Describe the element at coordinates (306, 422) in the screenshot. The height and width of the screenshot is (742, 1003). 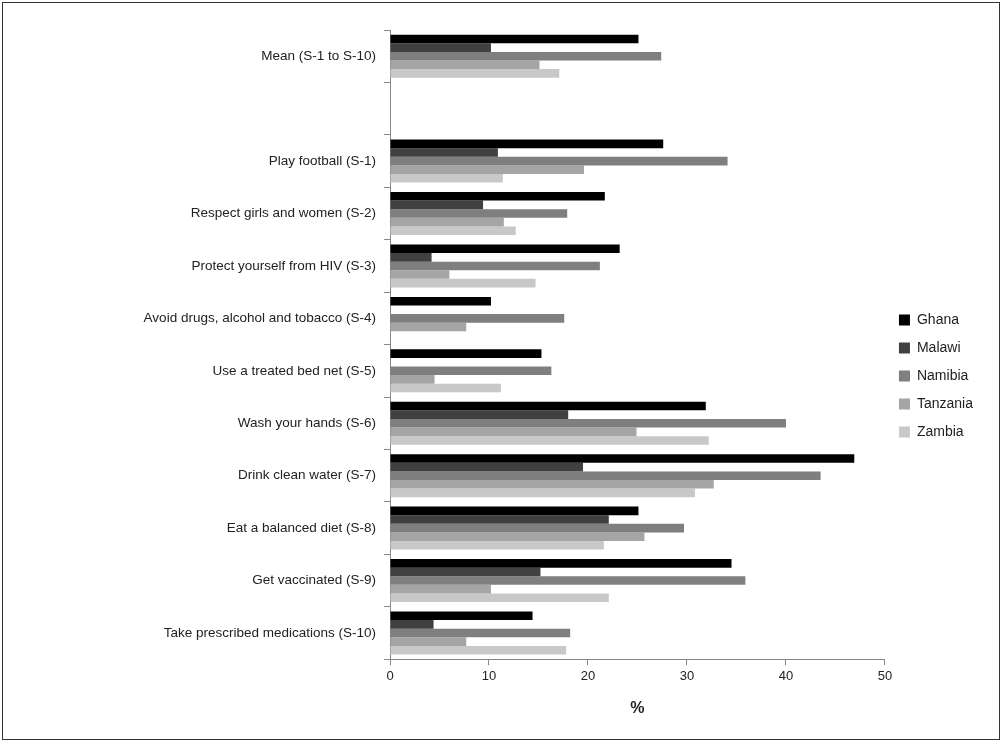
I see `y-tick-label: Wash your hands (S-6)` at that location.